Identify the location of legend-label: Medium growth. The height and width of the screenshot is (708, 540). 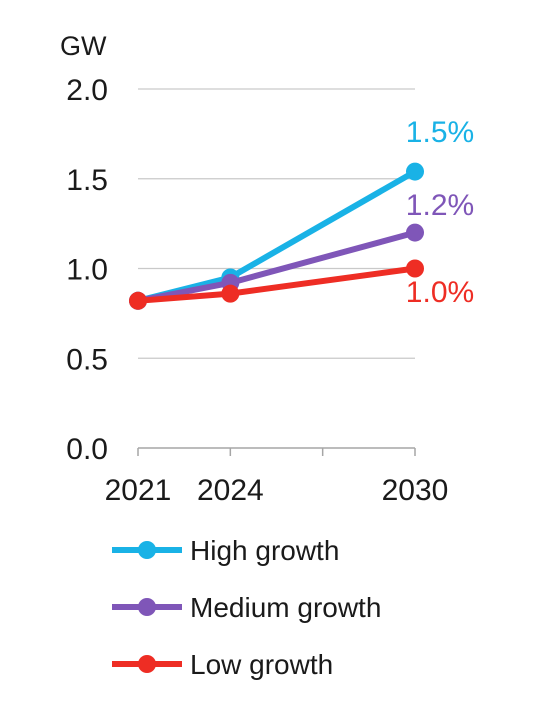
(285, 607).